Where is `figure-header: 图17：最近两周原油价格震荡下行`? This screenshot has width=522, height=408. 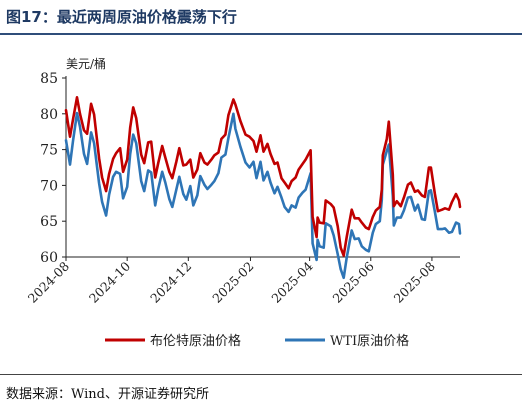 figure-header: 图17：最近两周原油价格震荡下行 is located at coordinates (261, 17).